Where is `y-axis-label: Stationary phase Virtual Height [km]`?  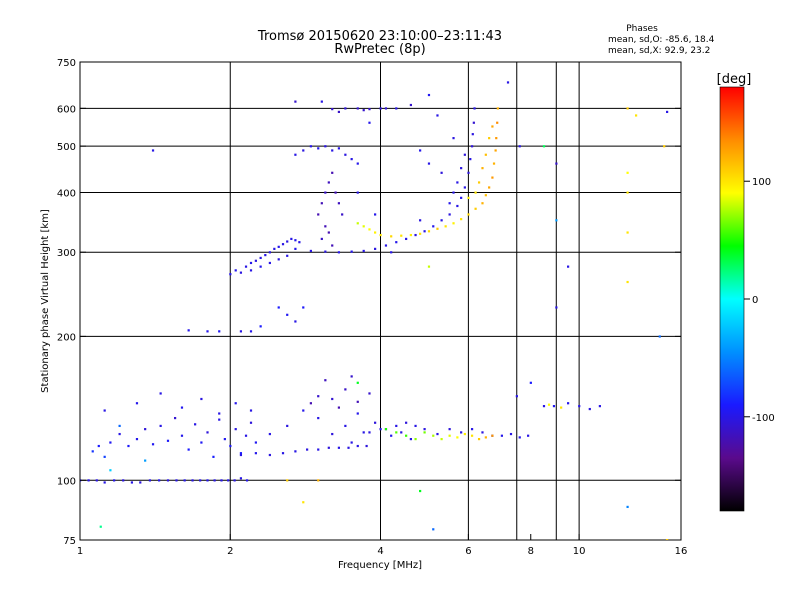 y-axis-label: Stationary phase Virtual Height [km] is located at coordinates (45, 301).